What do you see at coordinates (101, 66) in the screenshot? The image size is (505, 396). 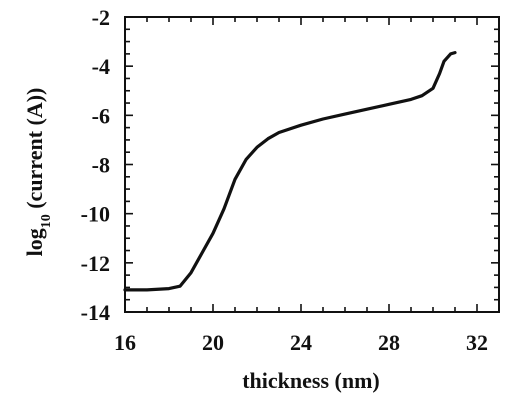 I see `y-tick-label: -4` at bounding box center [101, 66].